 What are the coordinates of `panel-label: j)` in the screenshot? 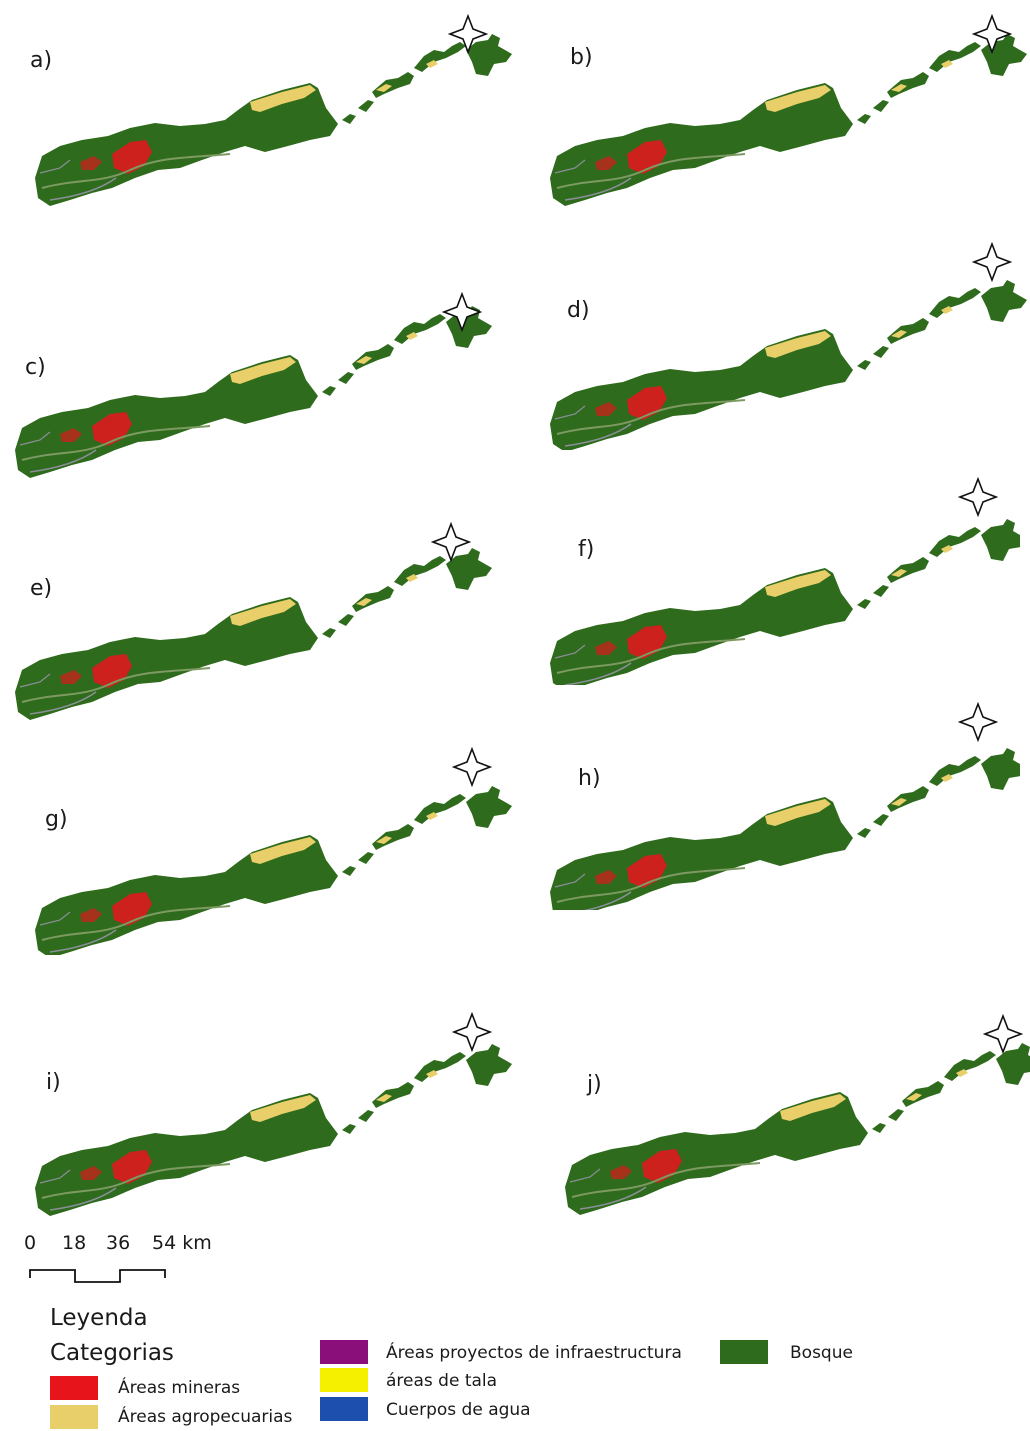 It's located at (594, 1084).